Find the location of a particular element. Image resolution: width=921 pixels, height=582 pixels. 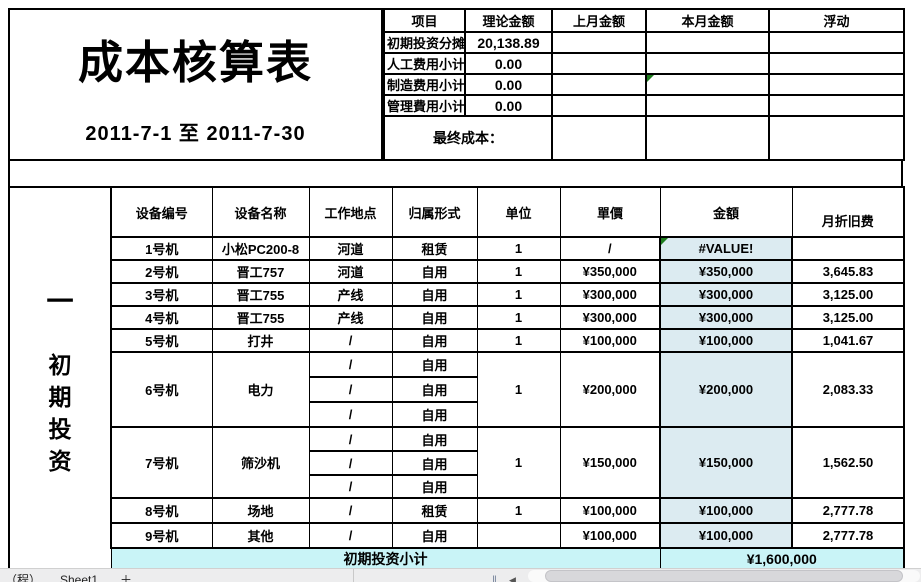

cell-unit is located at coordinates (518, 535).